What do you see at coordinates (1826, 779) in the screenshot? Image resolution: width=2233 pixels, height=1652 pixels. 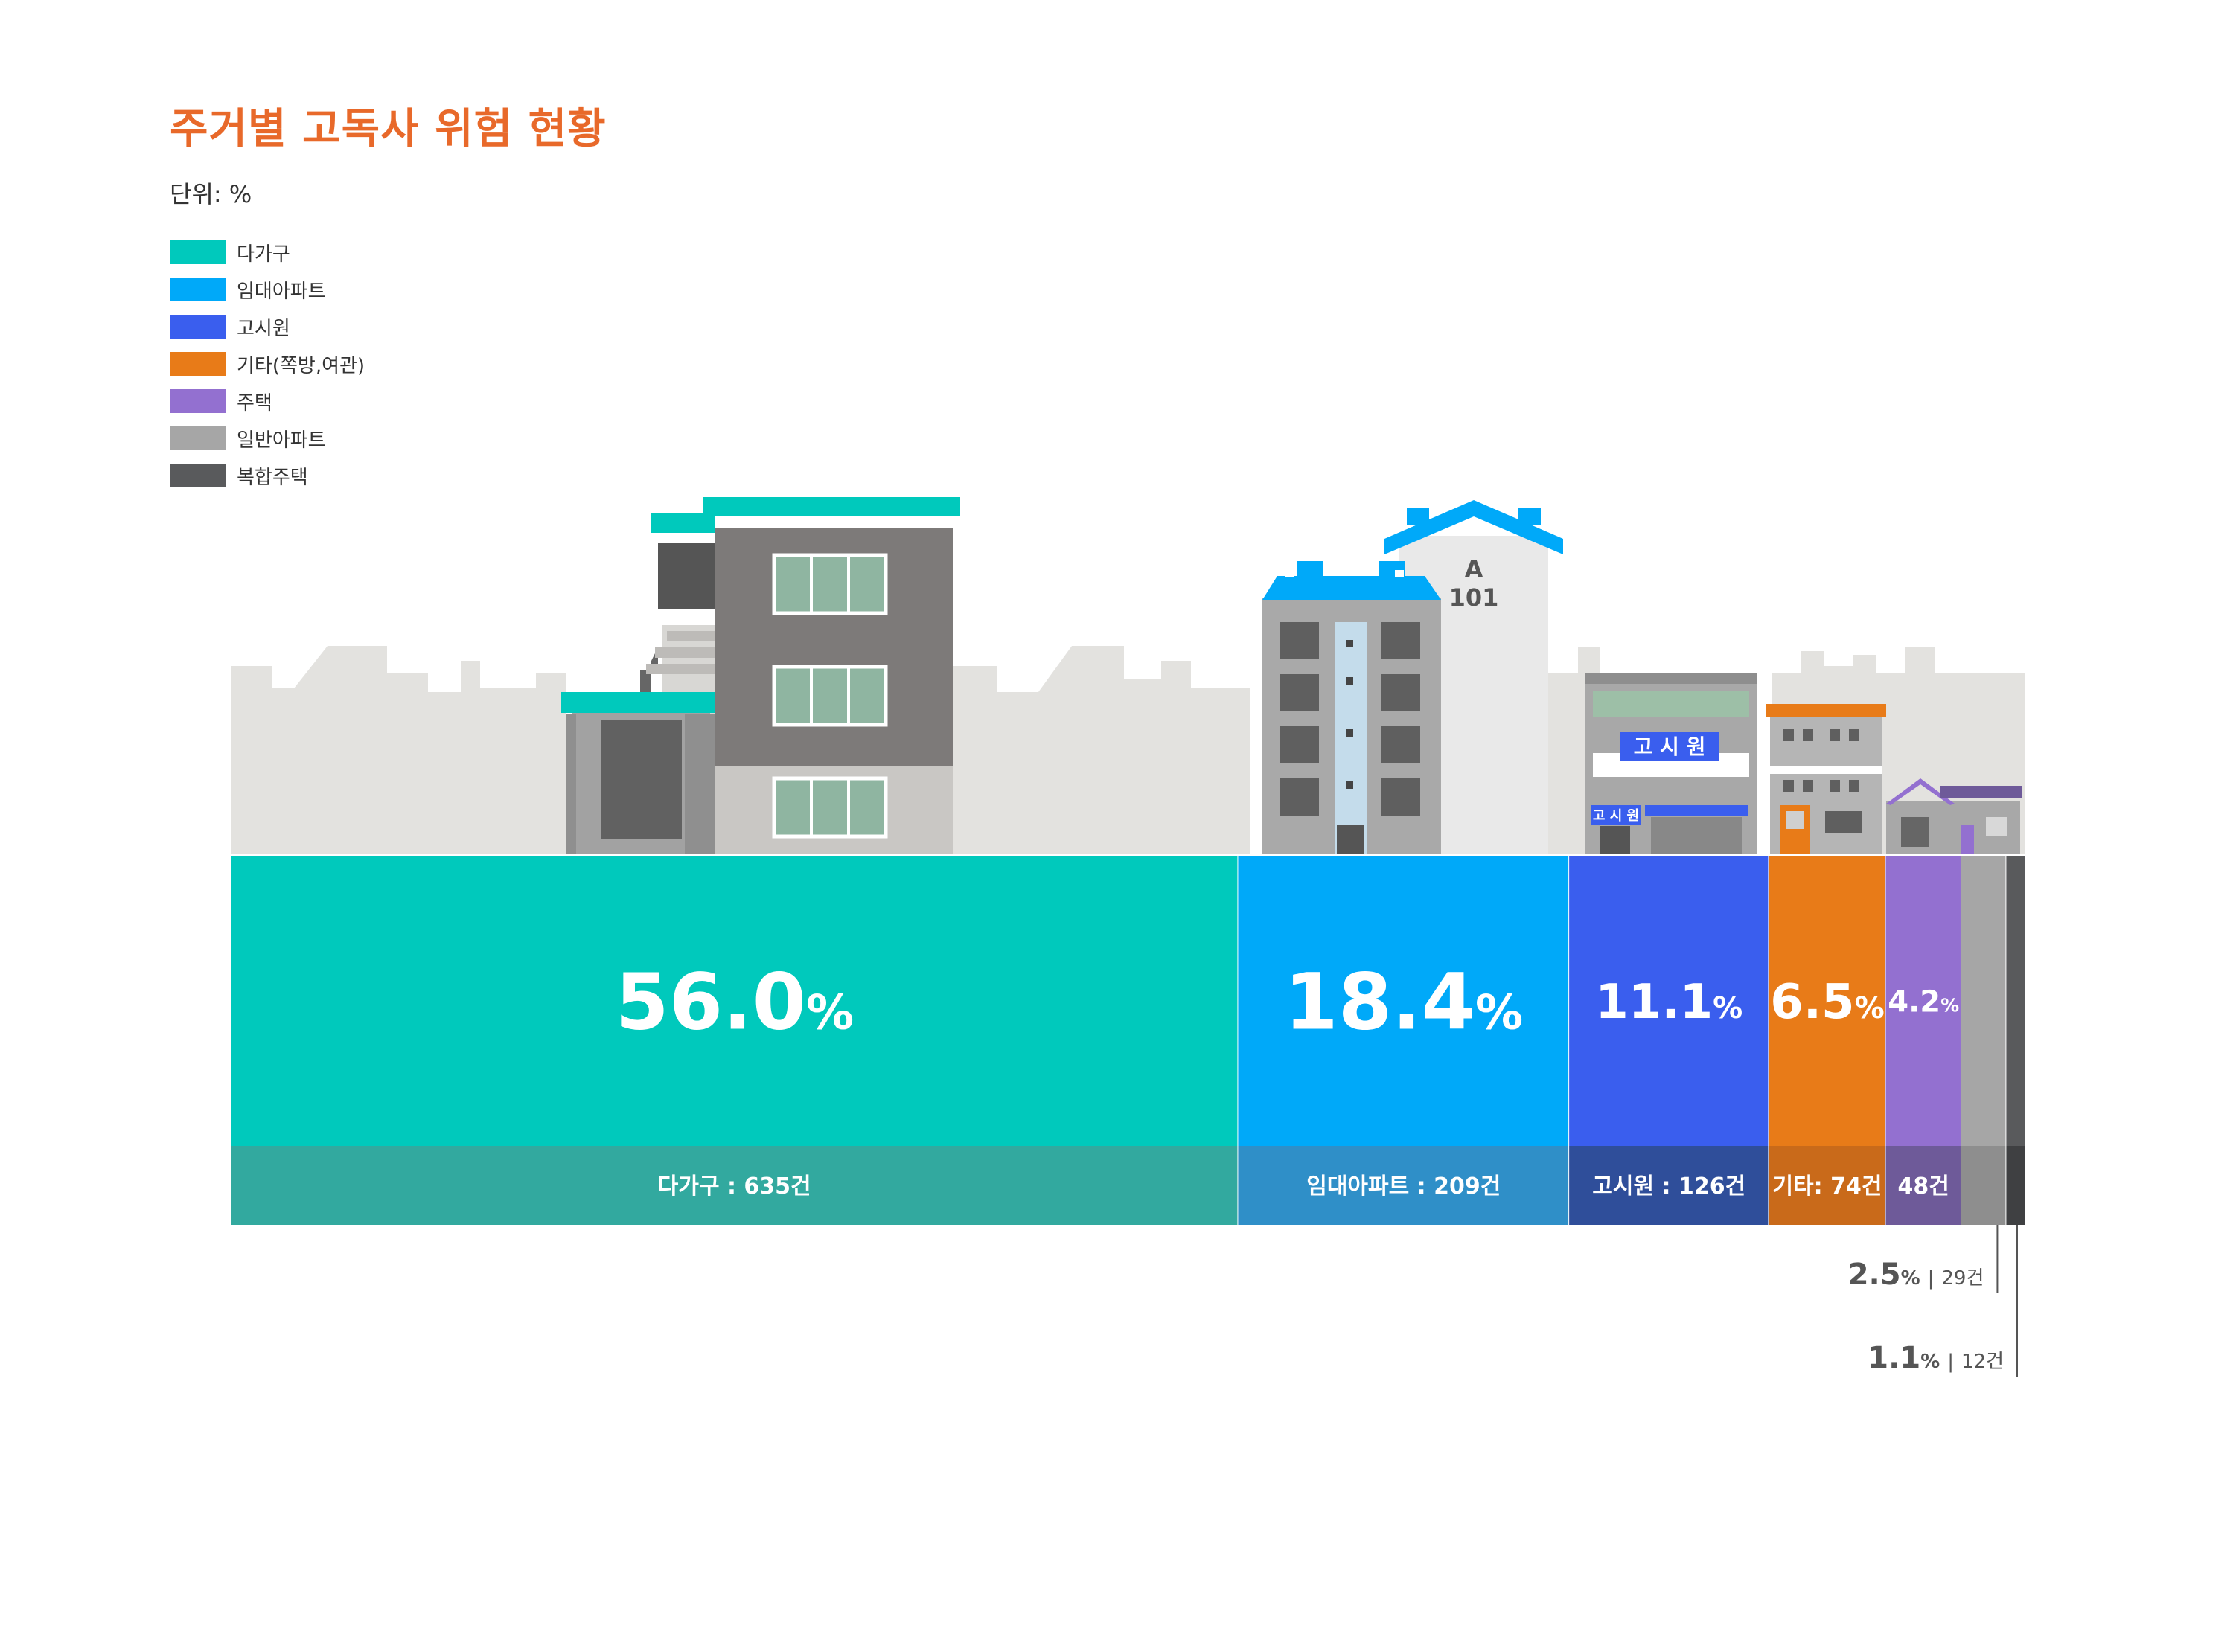 I see `other-housing-illustration` at bounding box center [1826, 779].